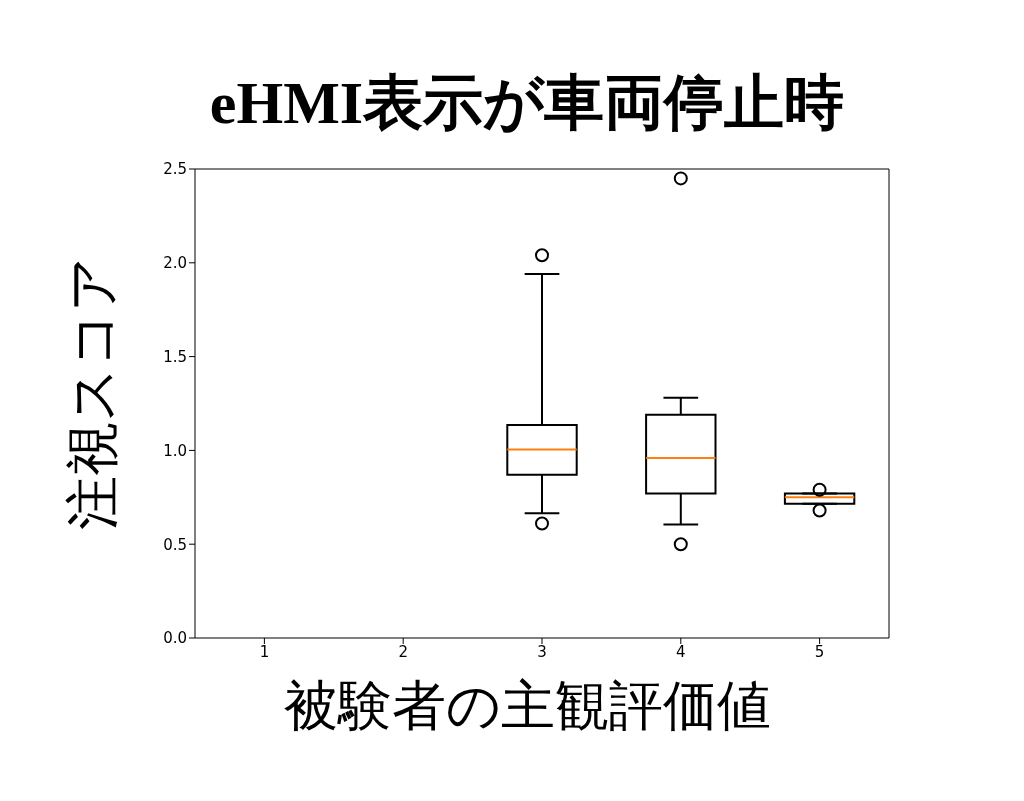 The height and width of the screenshot is (801, 1024). I want to click on chart-title: eHMI表示が車両停止時, so click(527, 103).